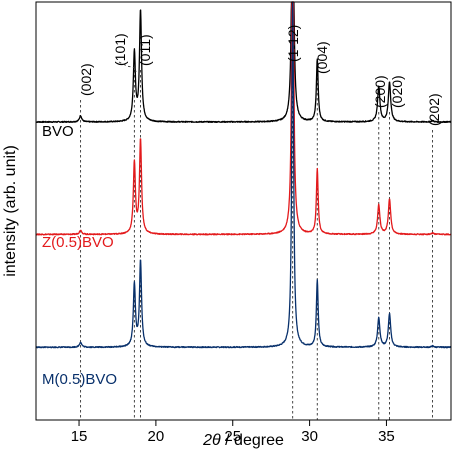 The width and height of the screenshot is (454, 451). What do you see at coordinates (322, 57) in the screenshot?
I see `peak-label: (004)` at bounding box center [322, 57].